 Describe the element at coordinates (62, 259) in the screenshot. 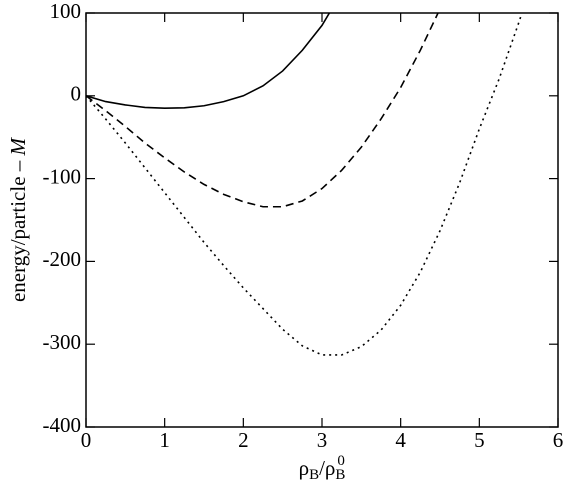

I see `y-tick-label: -200` at that location.